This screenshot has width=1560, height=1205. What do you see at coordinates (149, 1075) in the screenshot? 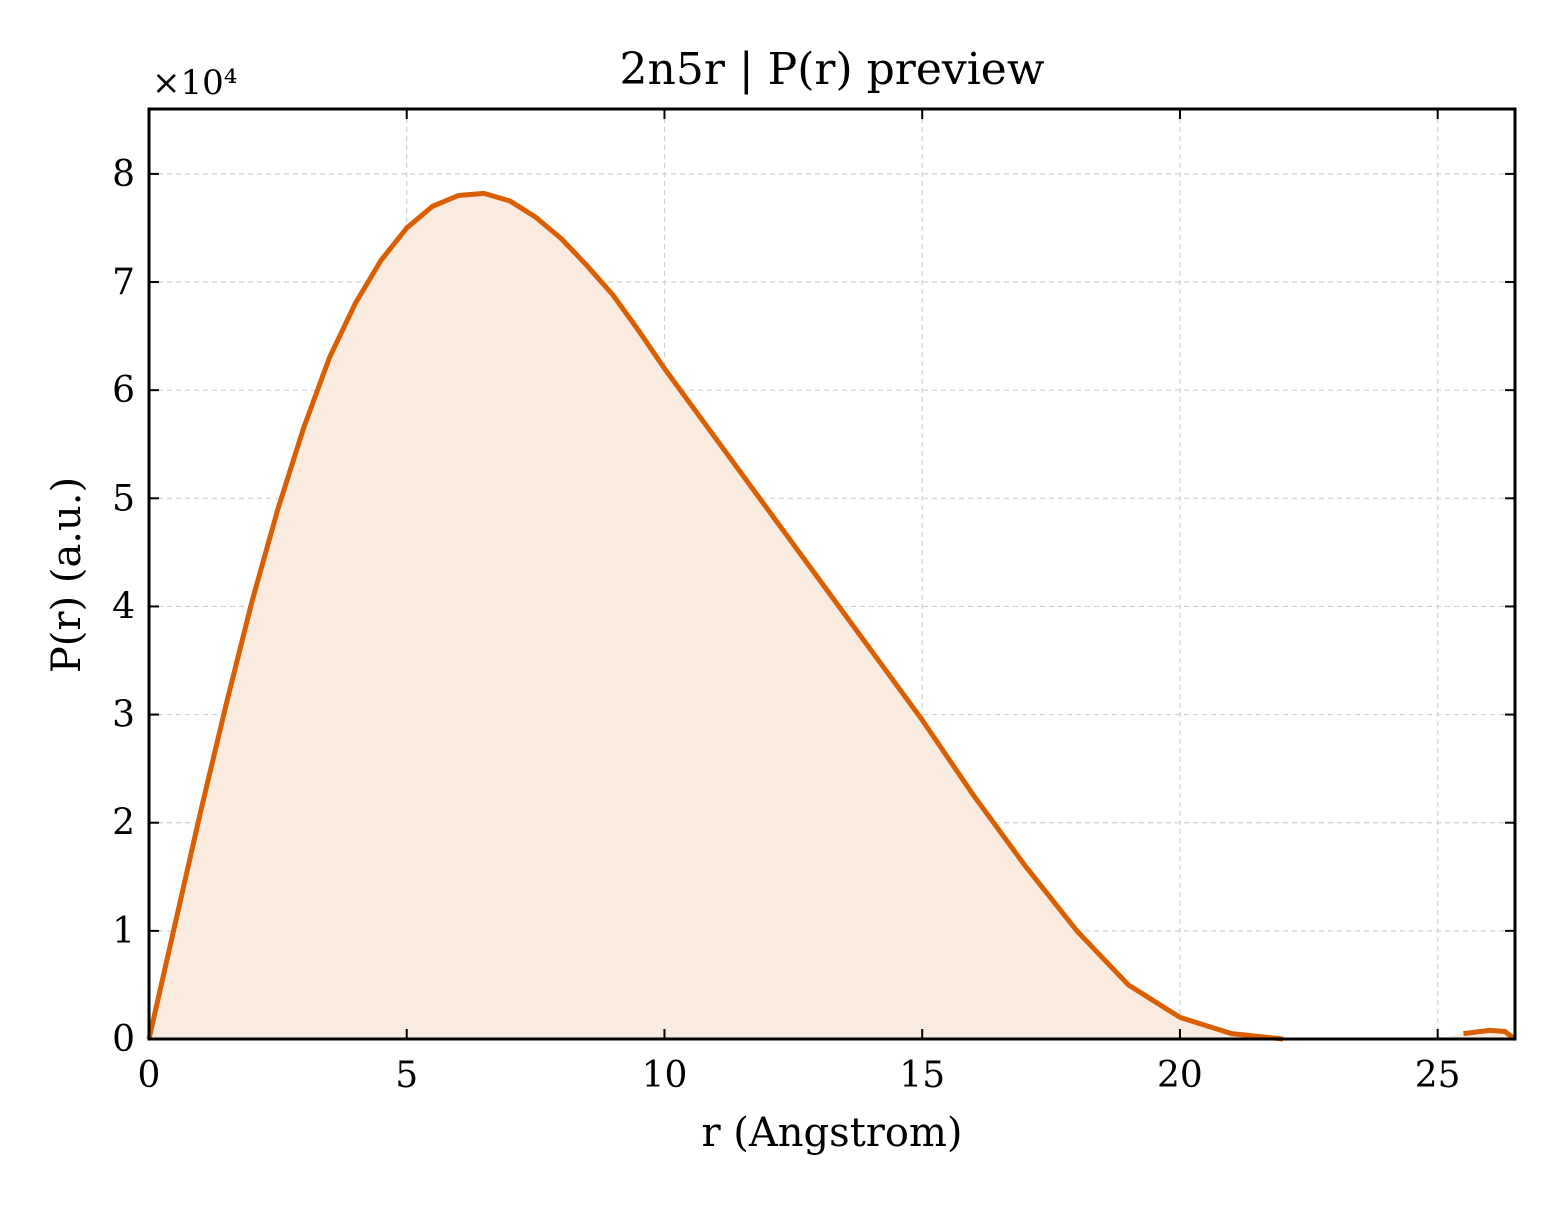
I see `x-tick-label: 0` at bounding box center [149, 1075].